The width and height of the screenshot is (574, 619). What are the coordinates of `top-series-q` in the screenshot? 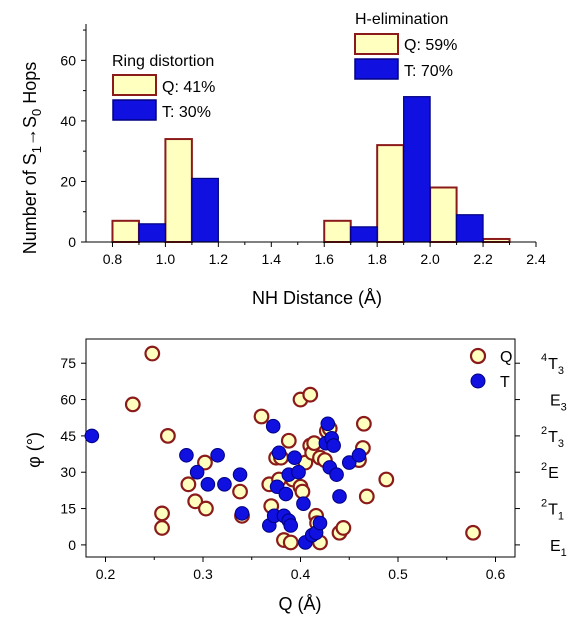 It's located at (310, 190).